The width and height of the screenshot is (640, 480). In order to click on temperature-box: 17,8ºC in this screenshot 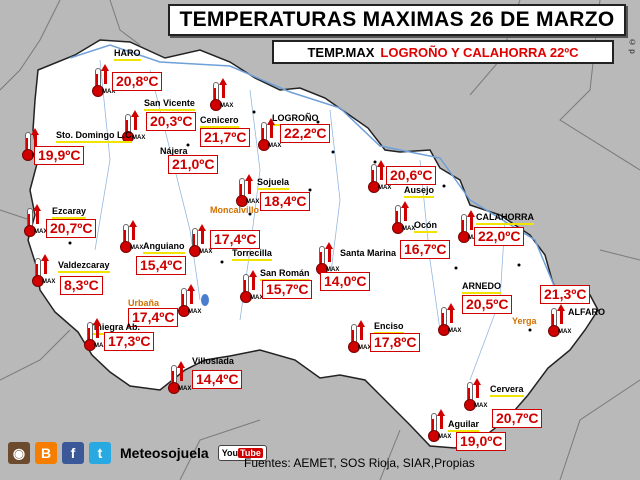, I will do `click(395, 342)`.